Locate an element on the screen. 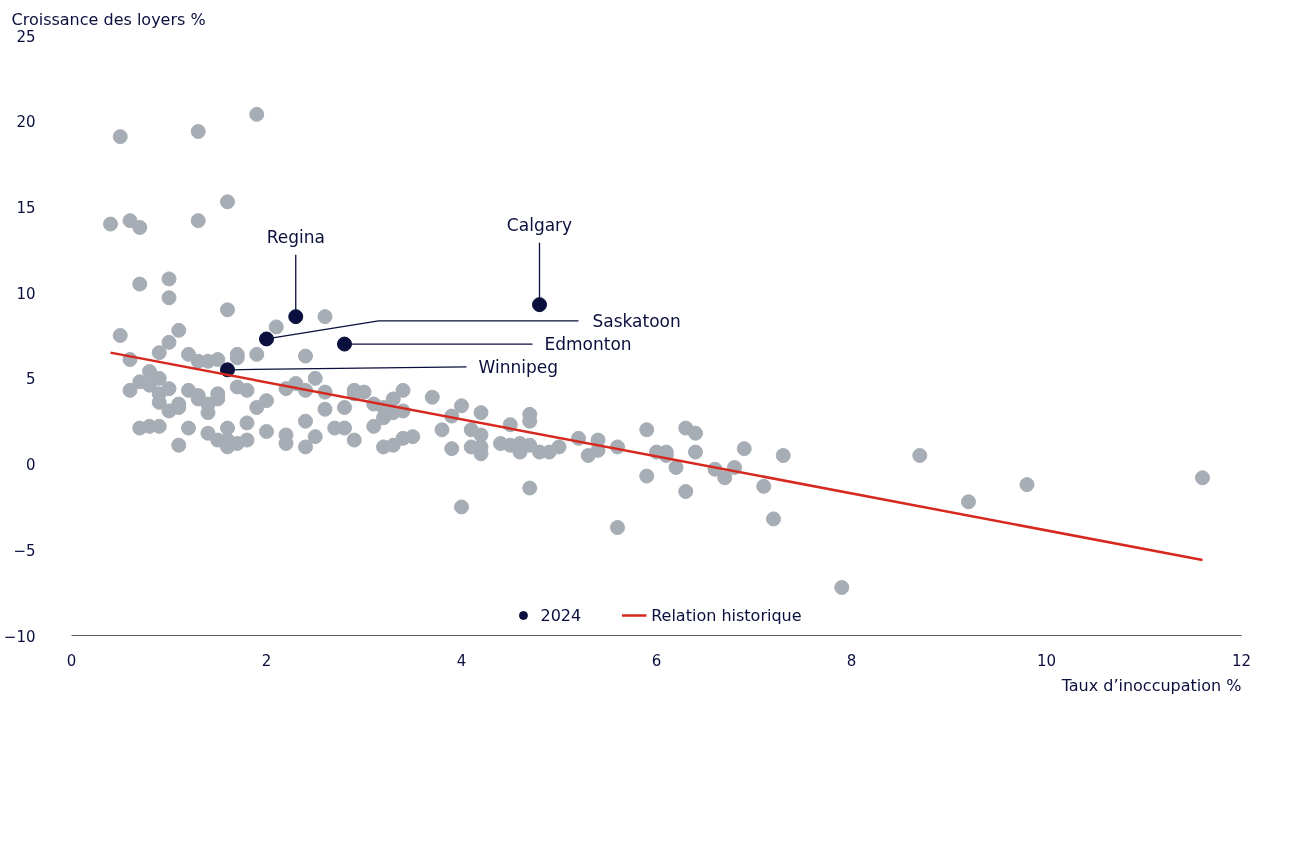 Image resolution: width=1302 pixels, height=841 pixels. y-tick-label: 25 is located at coordinates (26, 36).